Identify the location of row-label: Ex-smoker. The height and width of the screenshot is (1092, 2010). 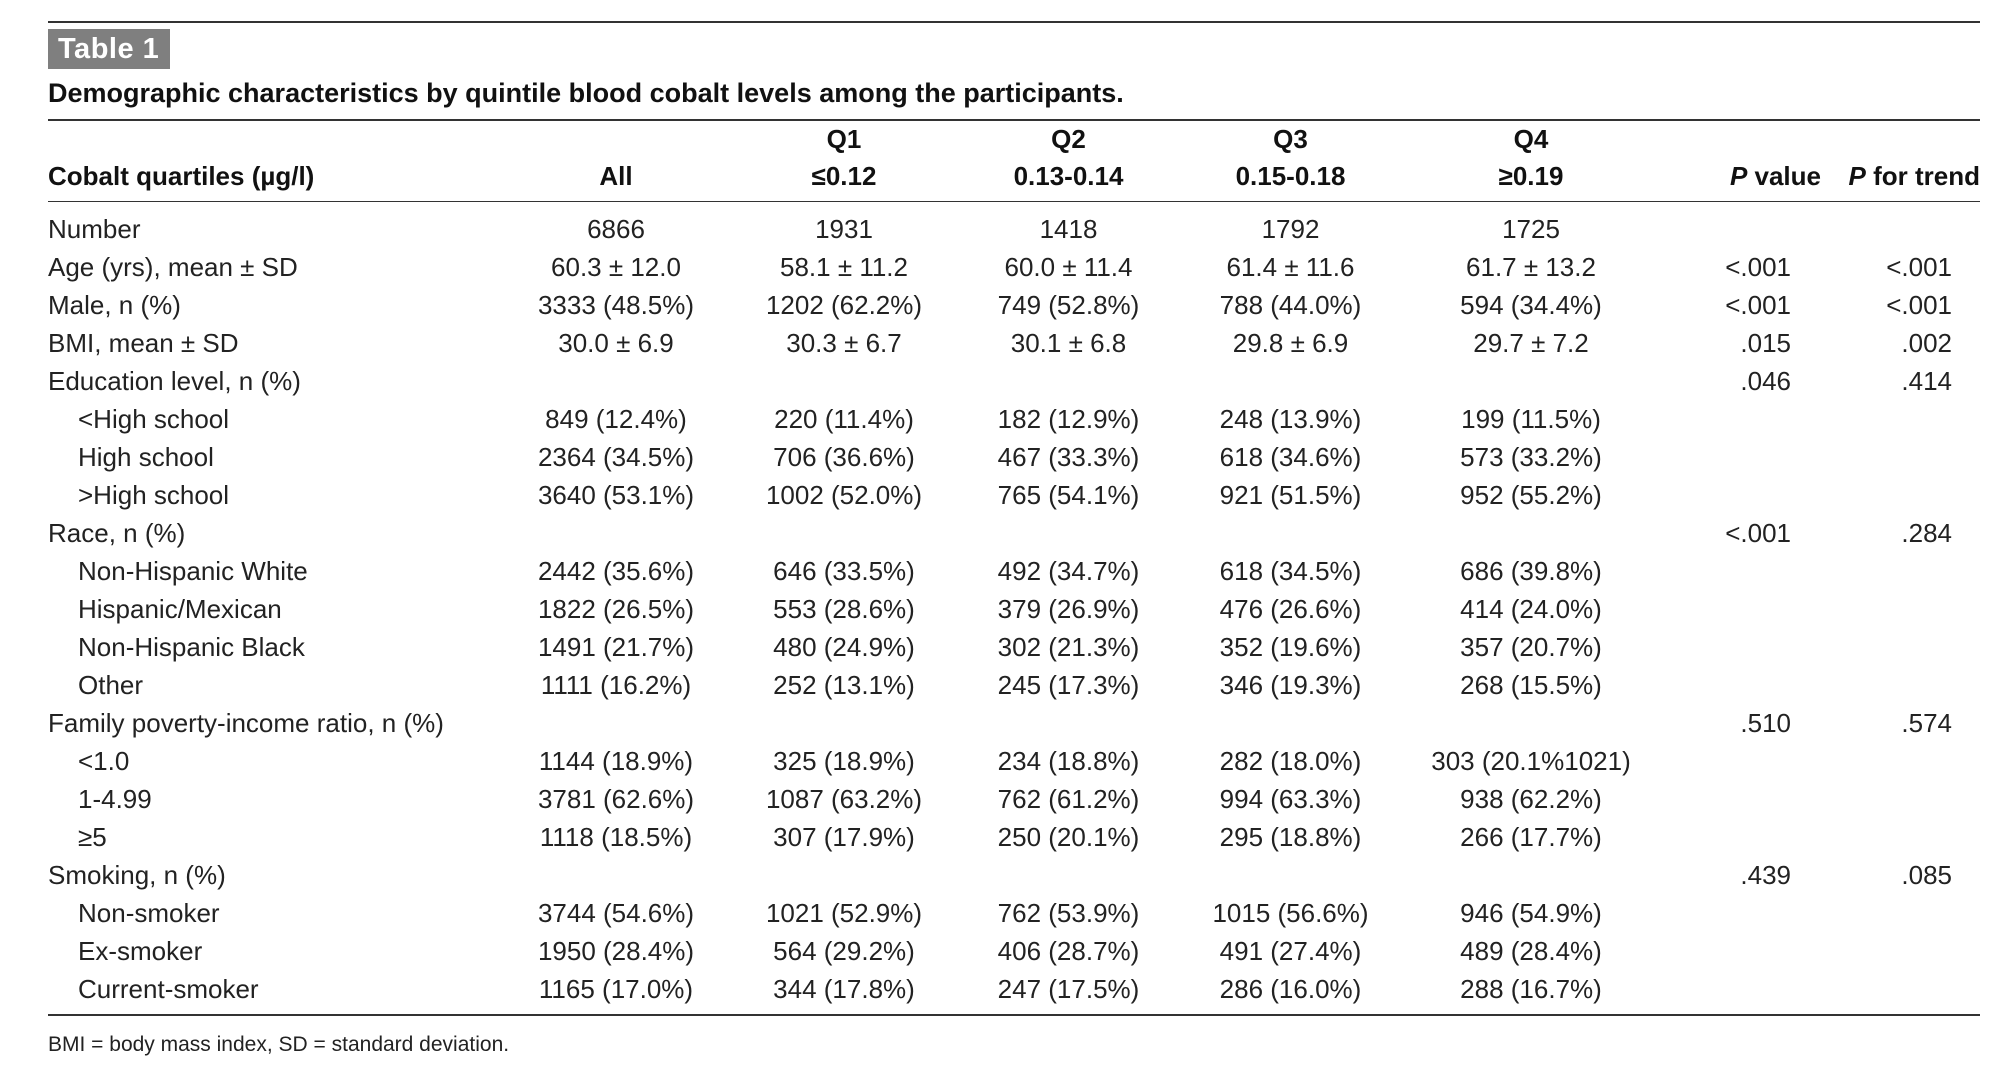
(140, 951).